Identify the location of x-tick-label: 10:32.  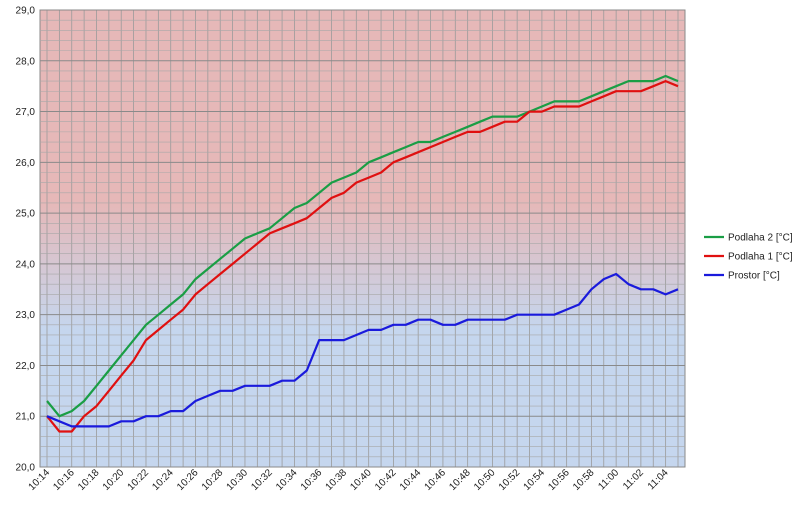
(262, 480).